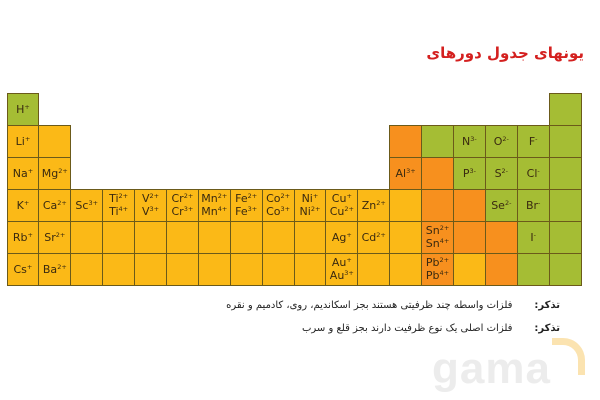 This screenshot has height=400, width=600. I want to click on ion-label: Br-, so click(533, 205).